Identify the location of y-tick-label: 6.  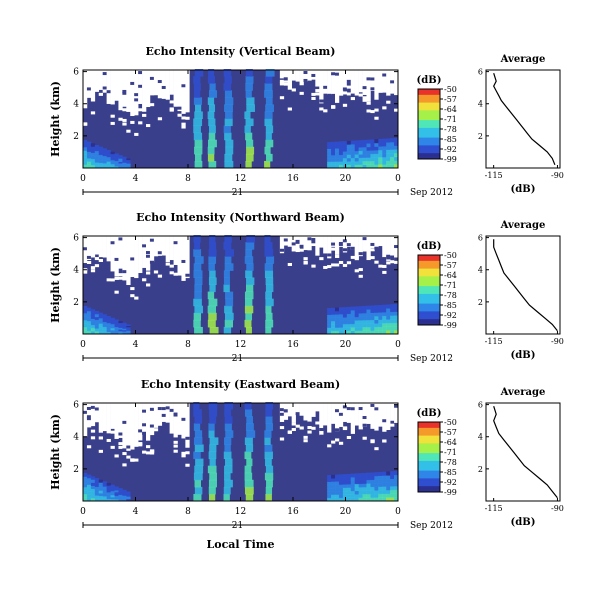
(76, 406).